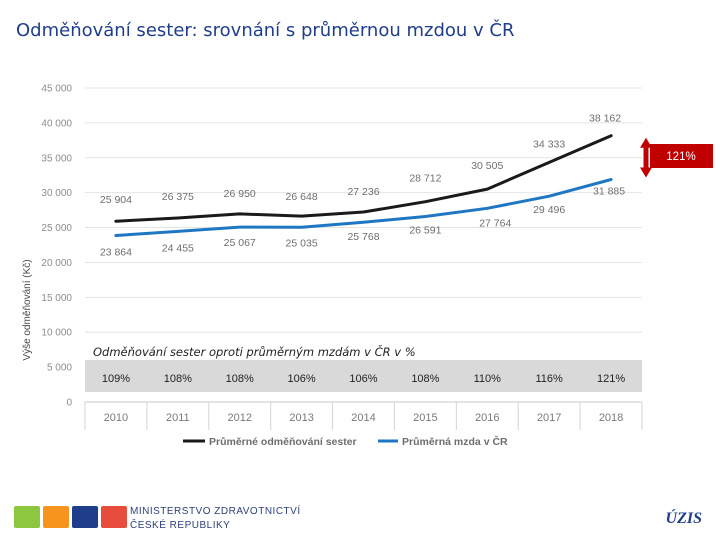  I want to click on x-axis-categories: 2010 2011 2012 2013 2014 2015 2016 2017 2018, so click(363, 415).